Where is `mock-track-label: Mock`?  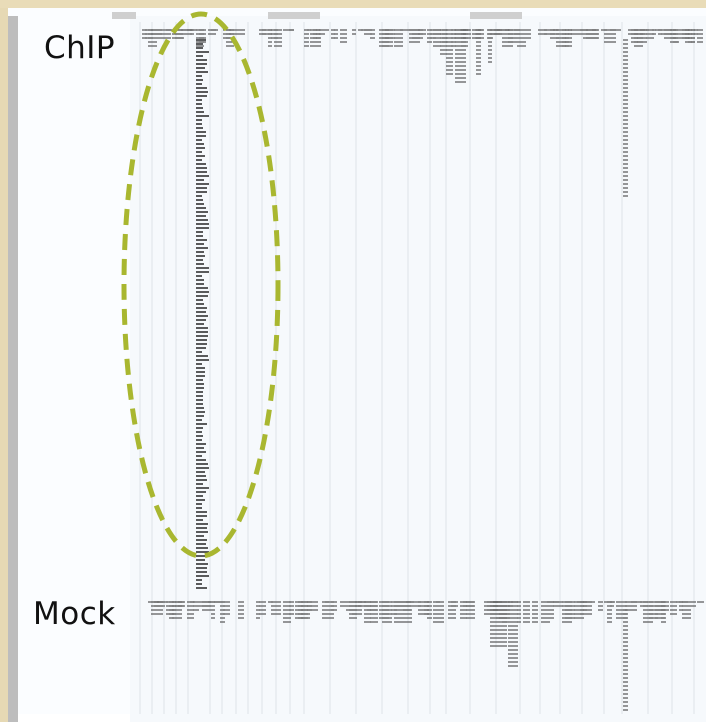
mock-track-label: Mock is located at coordinates (74, 614).